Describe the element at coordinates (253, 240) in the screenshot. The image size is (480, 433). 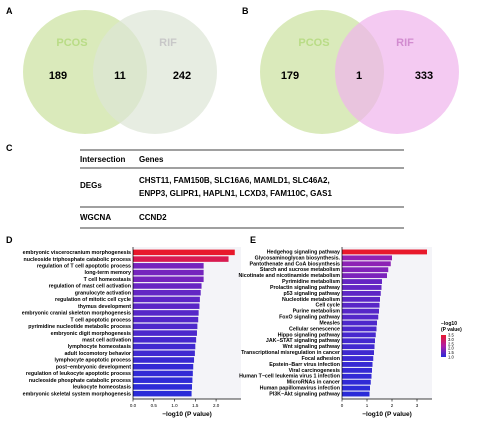
I see `panel-e-letter: E` at that location.